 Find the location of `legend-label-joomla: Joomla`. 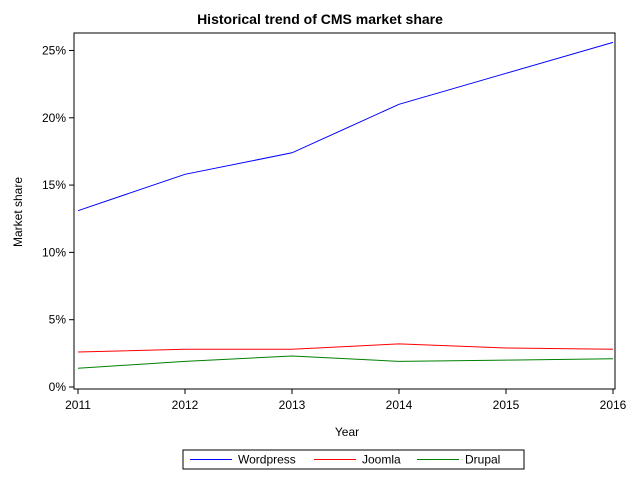

legend-label-joomla: Joomla is located at coordinates (381, 460).